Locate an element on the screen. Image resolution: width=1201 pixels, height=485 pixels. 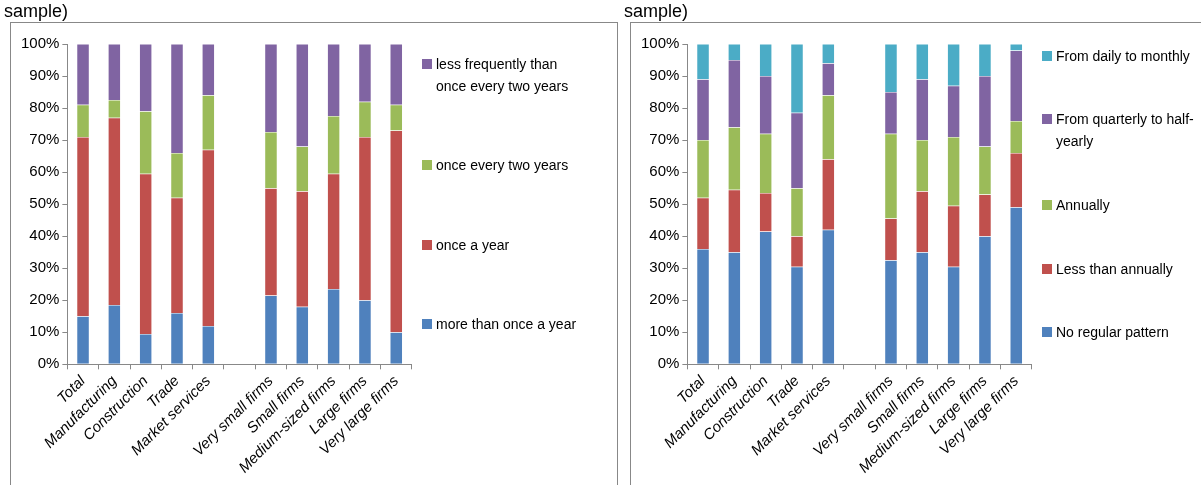
legend-label: once every two years is located at coordinates (502, 166).